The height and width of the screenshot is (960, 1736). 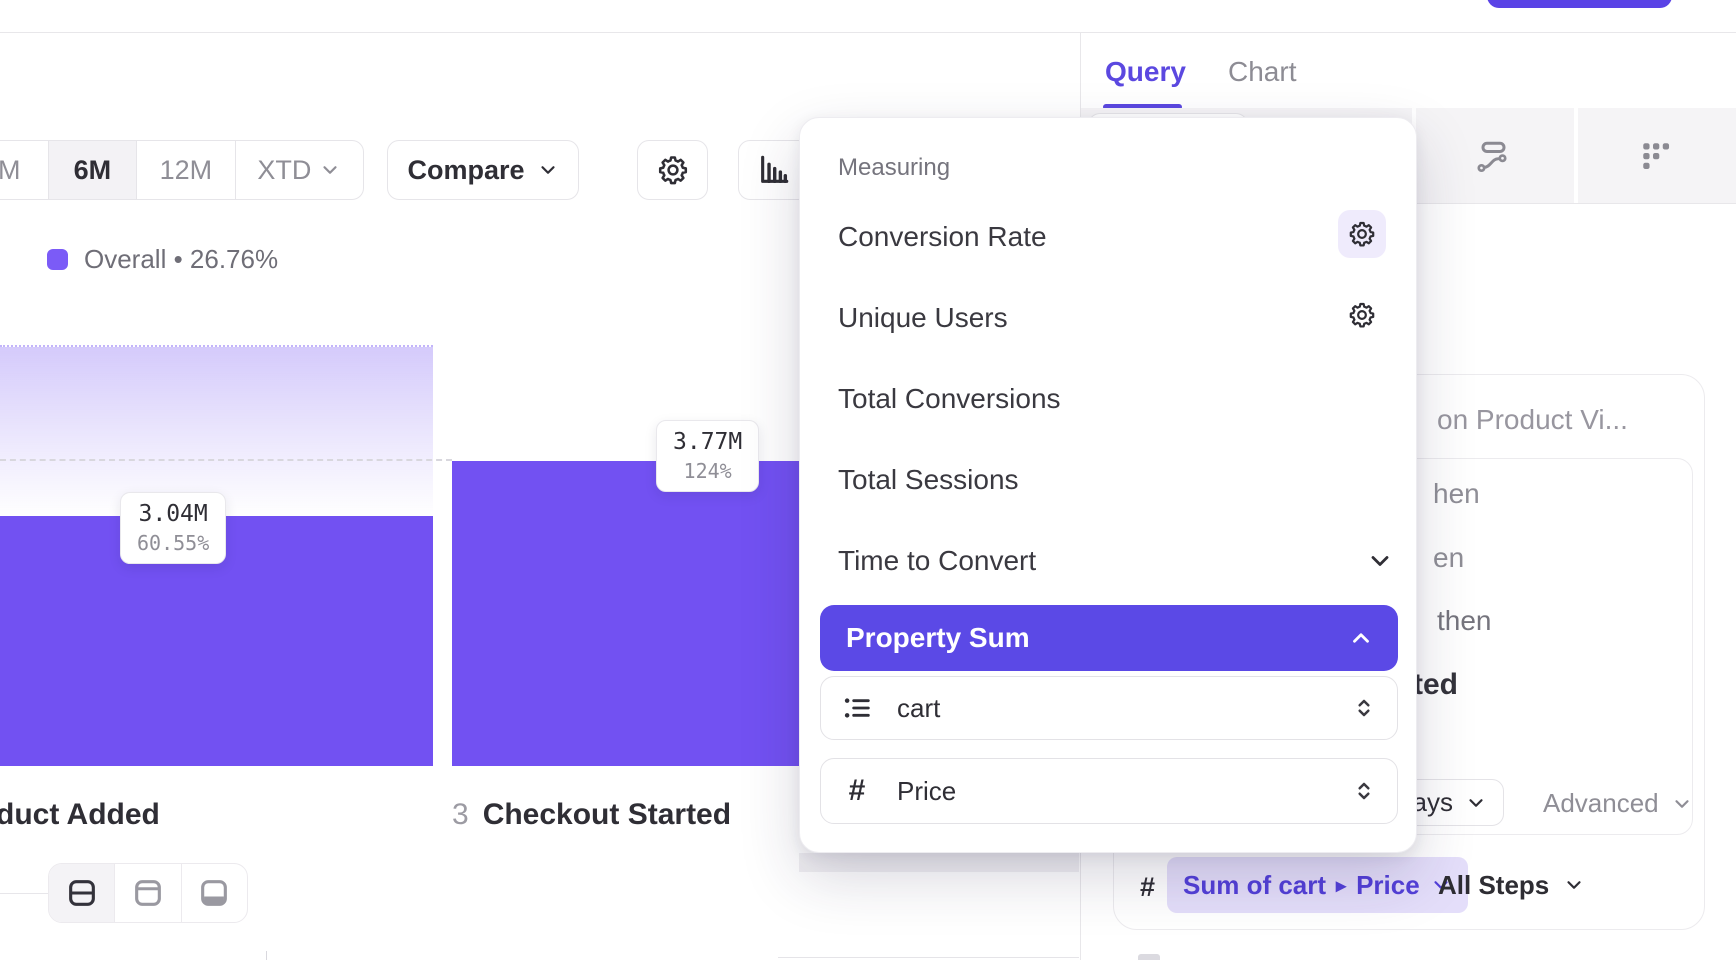 I want to click on chart-type-button, so click(x=774, y=170).